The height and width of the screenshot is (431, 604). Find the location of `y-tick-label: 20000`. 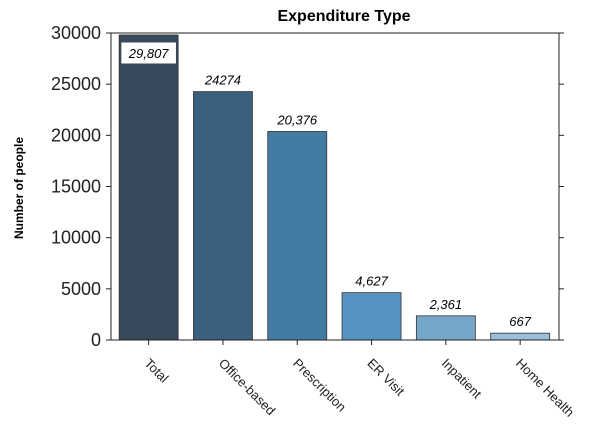

y-tick-label: 20000 is located at coordinates (76, 135).